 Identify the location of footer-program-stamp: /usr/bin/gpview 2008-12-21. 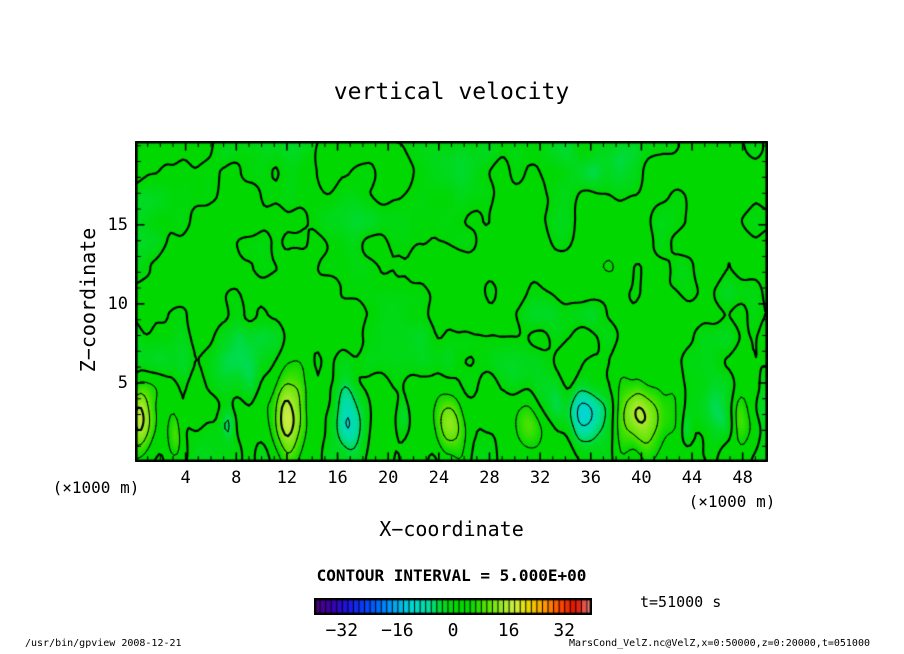
(103, 643).